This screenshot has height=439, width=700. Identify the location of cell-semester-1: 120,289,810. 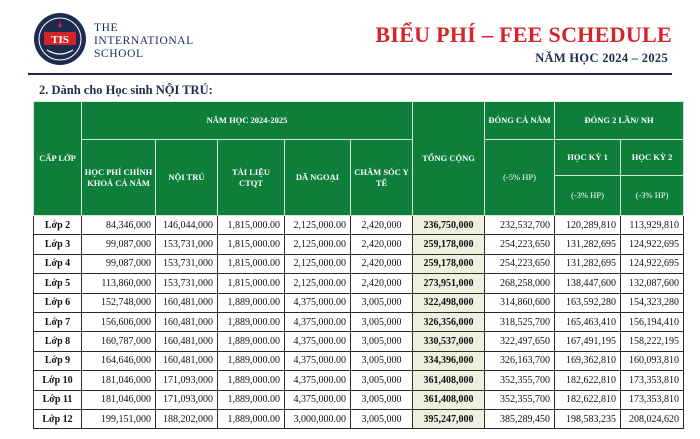
(588, 225).